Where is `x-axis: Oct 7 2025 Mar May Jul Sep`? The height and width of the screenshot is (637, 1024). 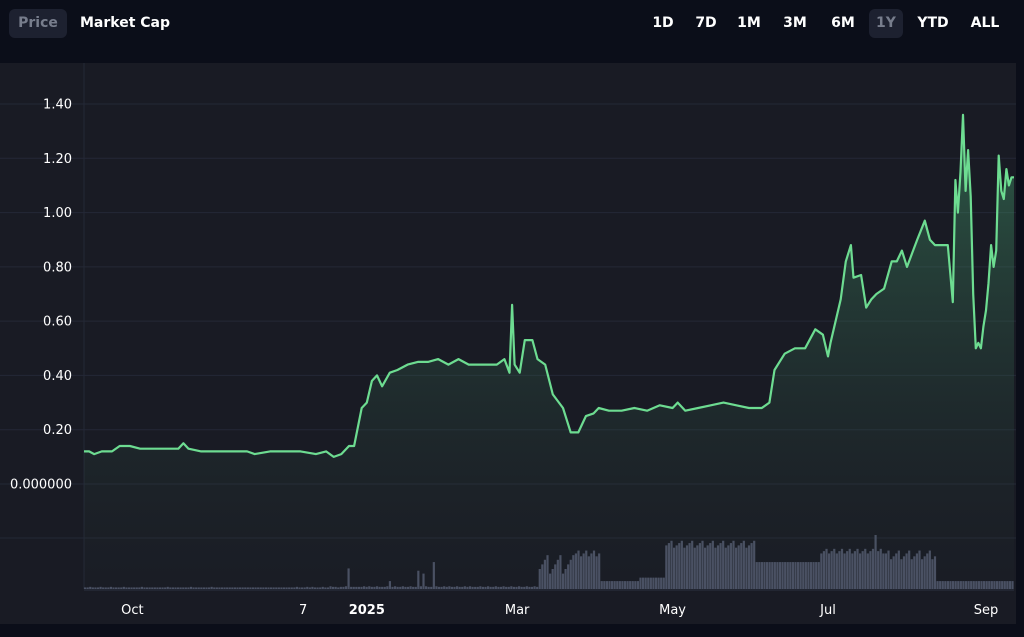 x-axis: Oct 7 2025 Mar May Jul Sep is located at coordinates (508, 606).